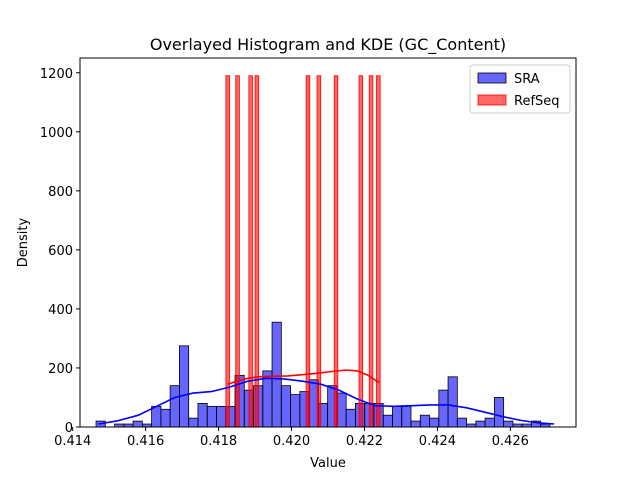 This screenshot has width=640, height=480. I want to click on y-axis-label: Density, so click(23, 242).